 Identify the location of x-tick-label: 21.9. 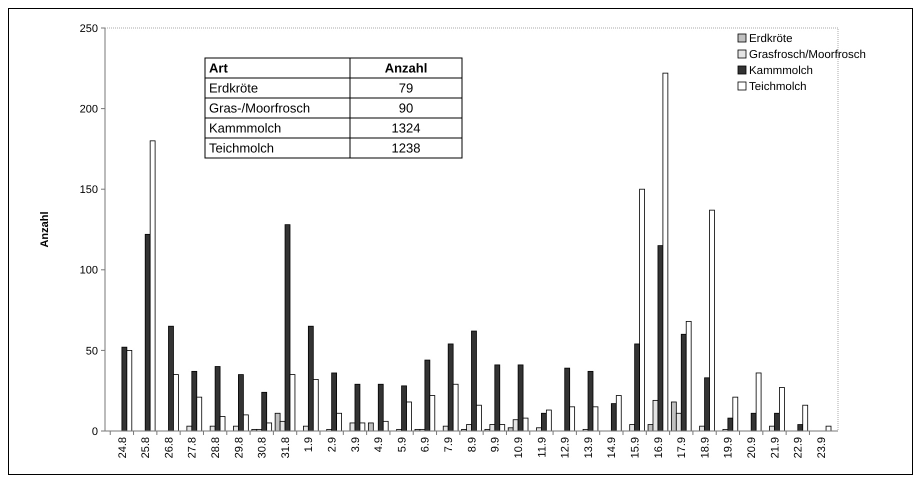
(775, 447).